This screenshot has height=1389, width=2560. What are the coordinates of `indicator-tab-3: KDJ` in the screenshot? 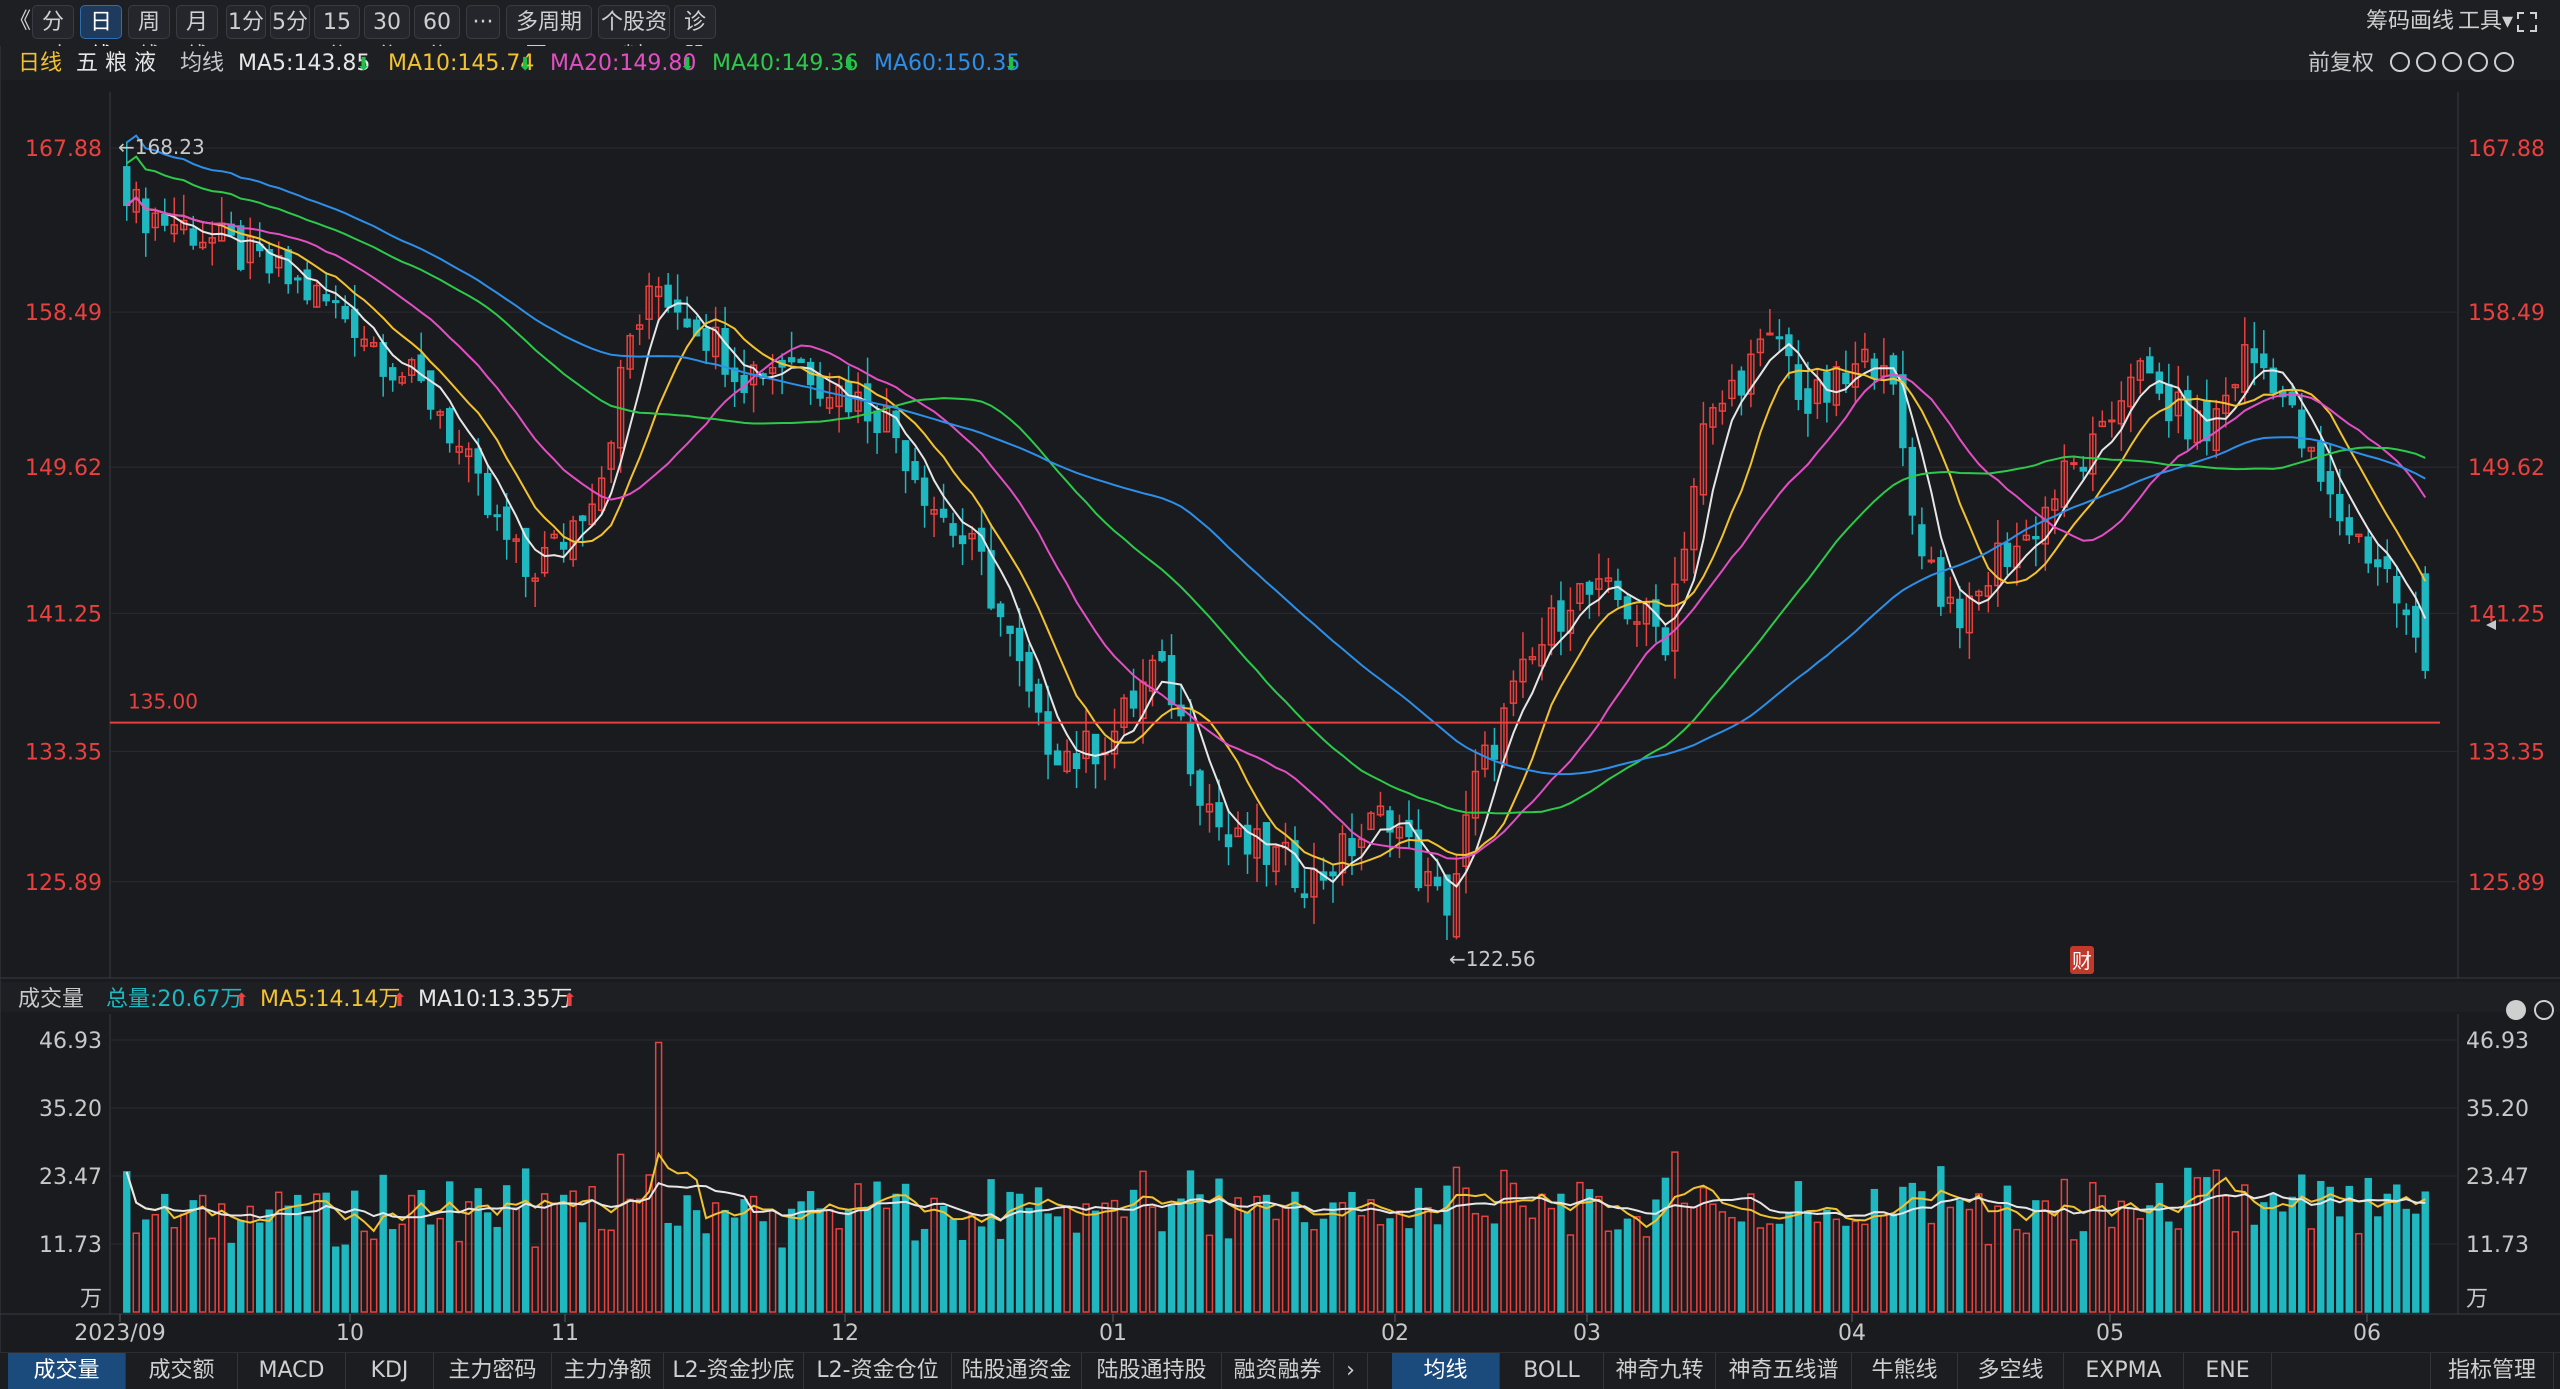 It's located at (390, 1371).